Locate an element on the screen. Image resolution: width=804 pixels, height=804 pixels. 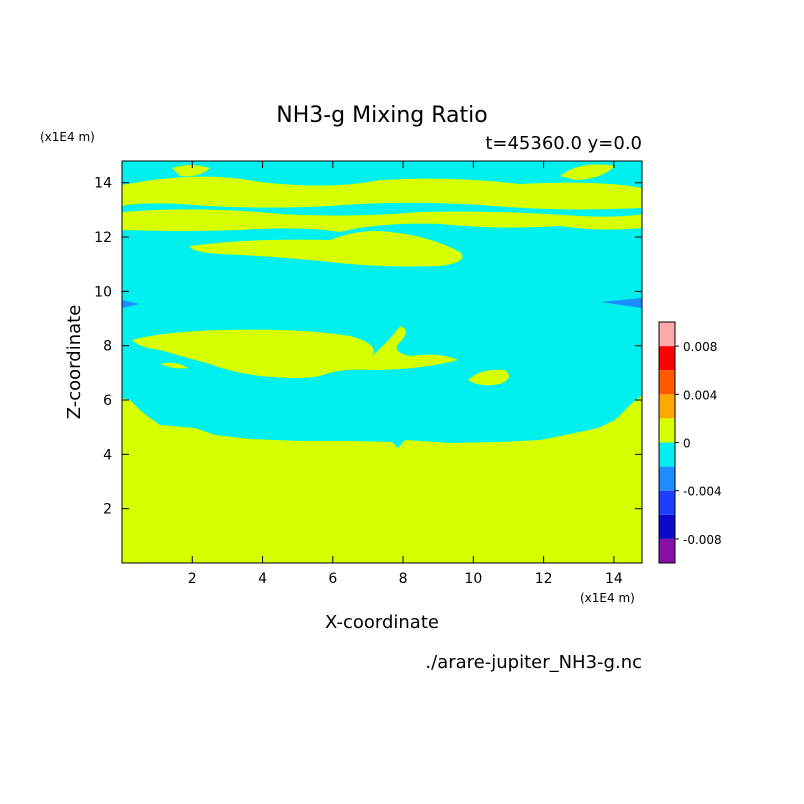
field-negative-edge-left is located at coordinates (131, 304).